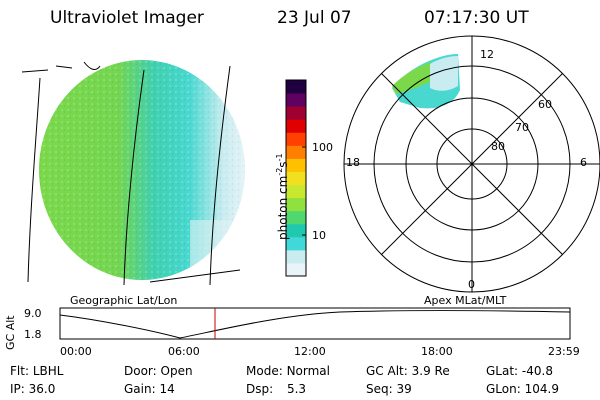  What do you see at coordinates (158, 371) in the screenshot?
I see `door-status: Door: Open` at bounding box center [158, 371].